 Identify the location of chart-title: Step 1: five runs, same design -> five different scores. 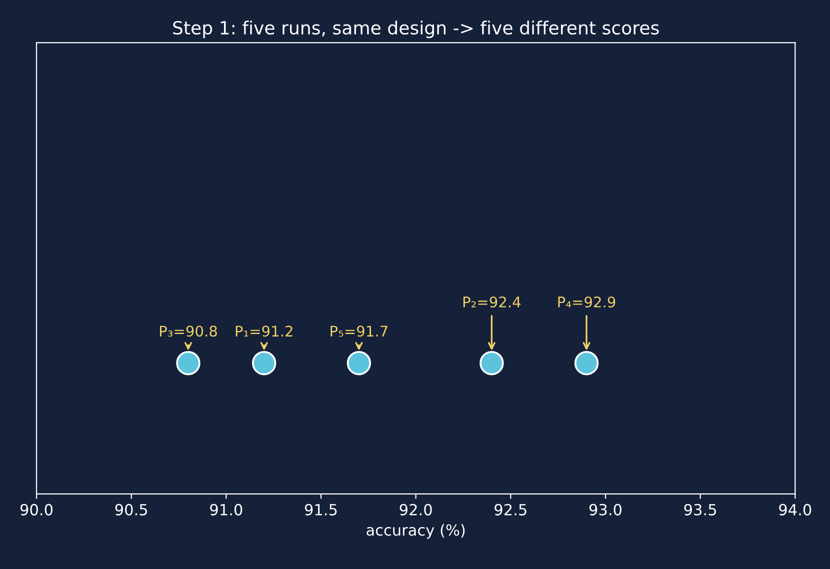
(416, 29).